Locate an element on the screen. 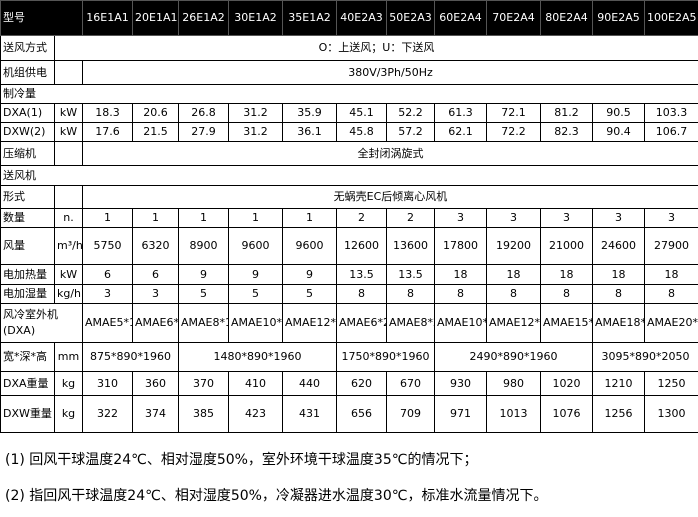  value-cell: 103.3 is located at coordinates (671, 113).